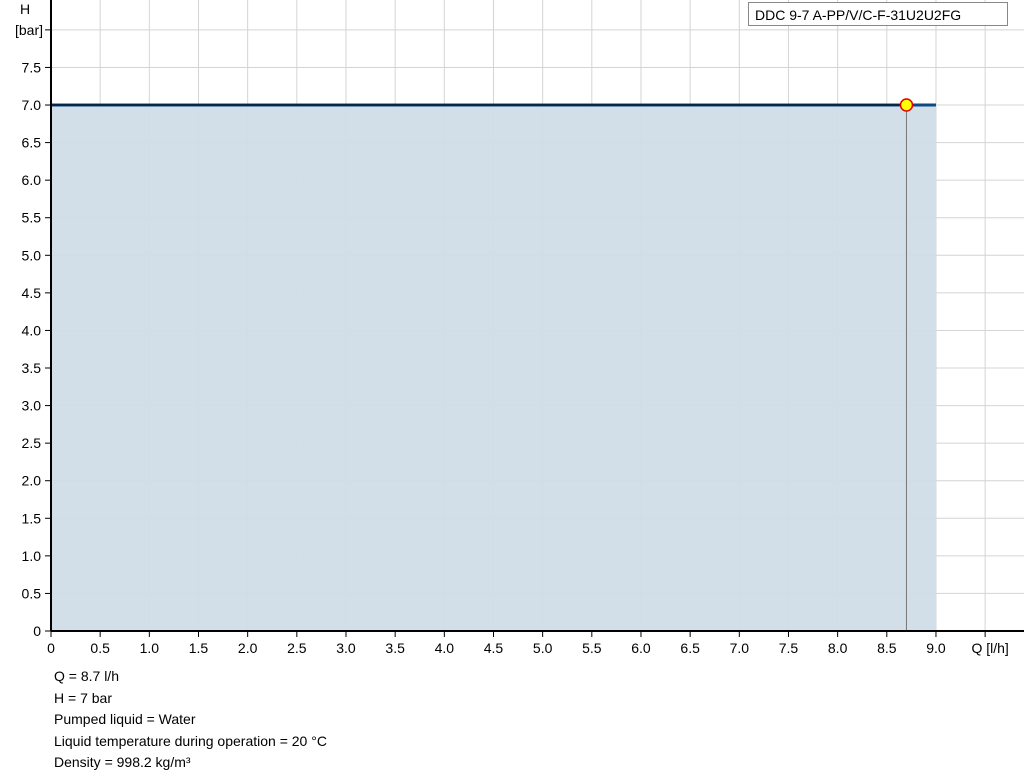 Image resolution: width=1024 pixels, height=781 pixels. I want to click on x-tick-label: 1.0, so click(150, 648).